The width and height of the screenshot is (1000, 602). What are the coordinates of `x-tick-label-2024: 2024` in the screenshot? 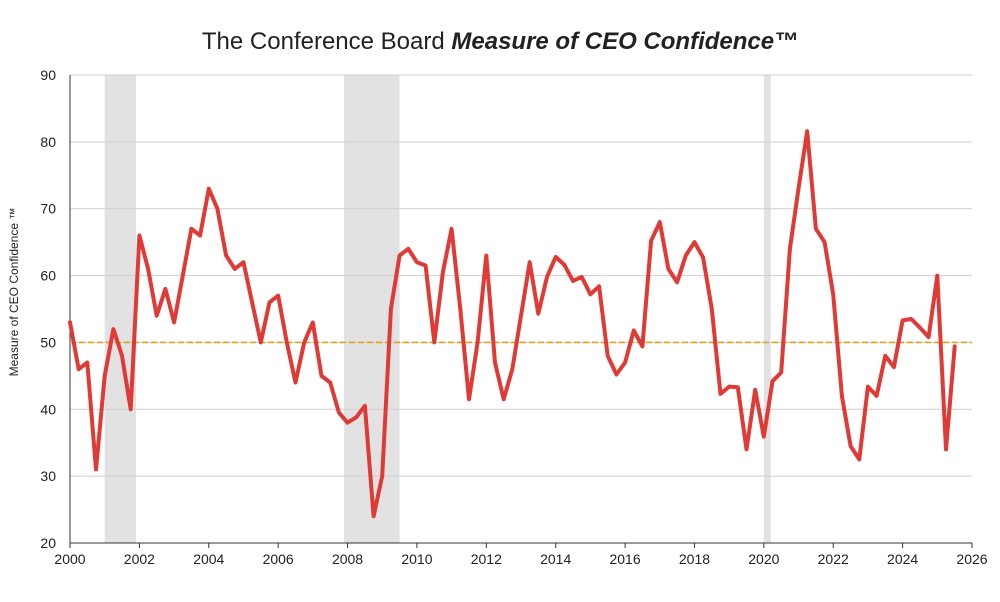 It's located at (902, 559).